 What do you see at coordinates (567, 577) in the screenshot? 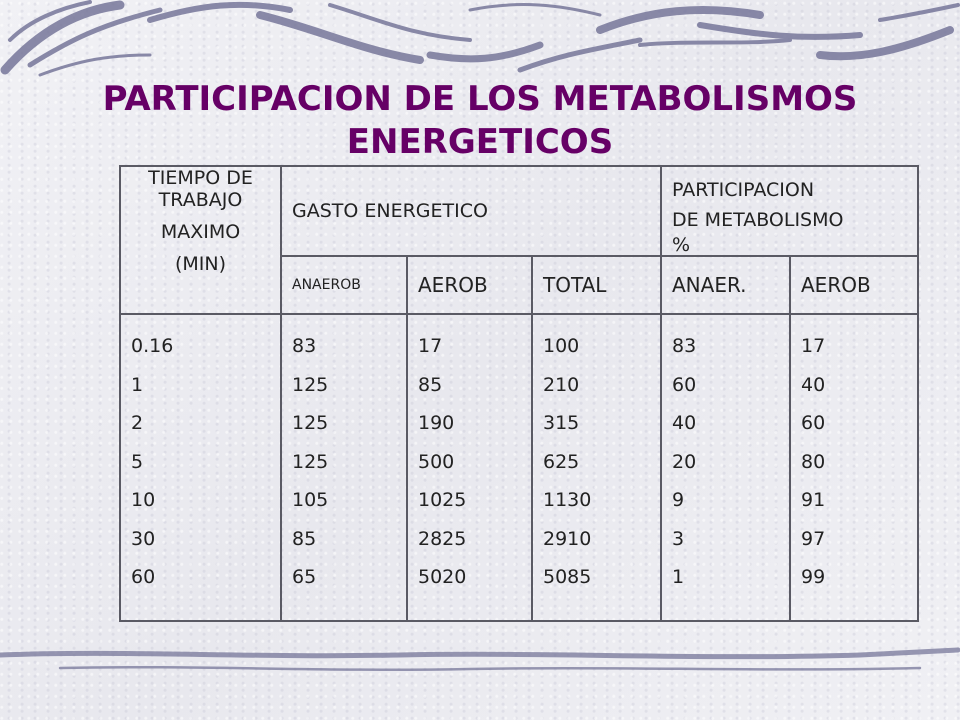
I see `table-cell-value: 5085` at bounding box center [567, 577].